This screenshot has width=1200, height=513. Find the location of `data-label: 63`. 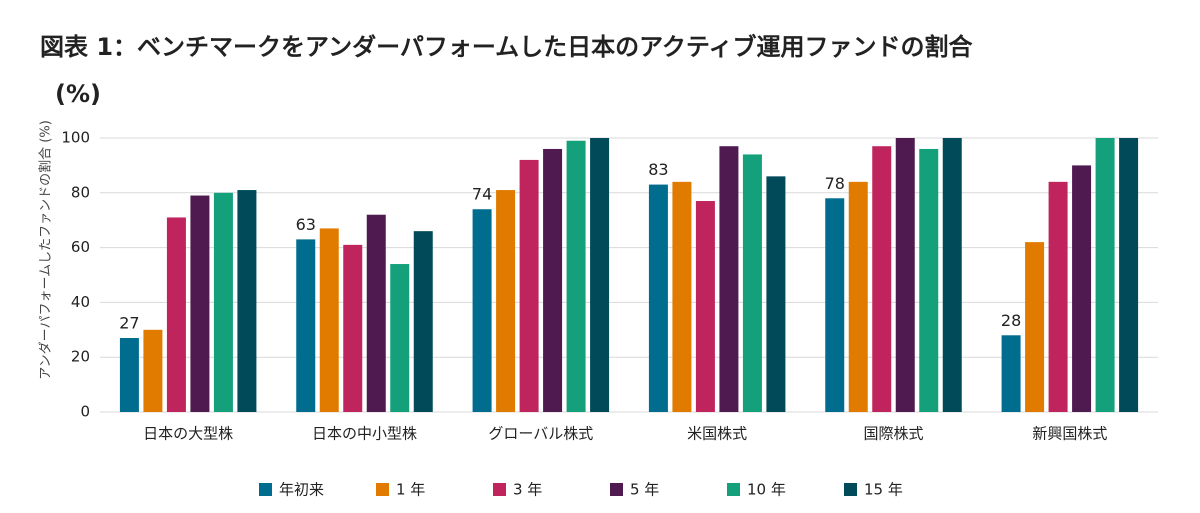

data-label: 63 is located at coordinates (306, 224).